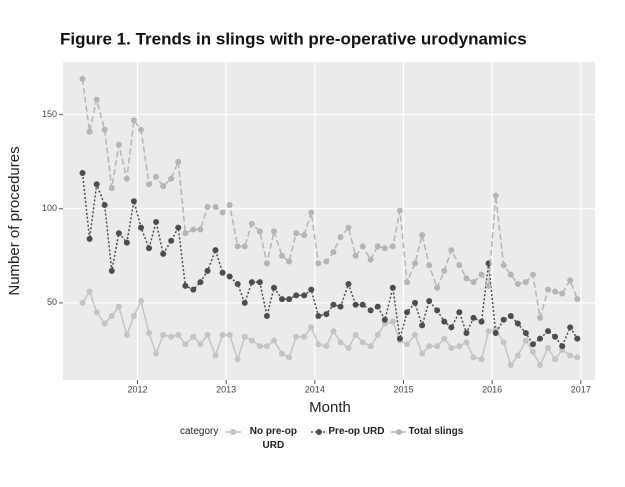 This screenshot has width=625, height=487. I want to click on legend-dot, so click(233, 432).